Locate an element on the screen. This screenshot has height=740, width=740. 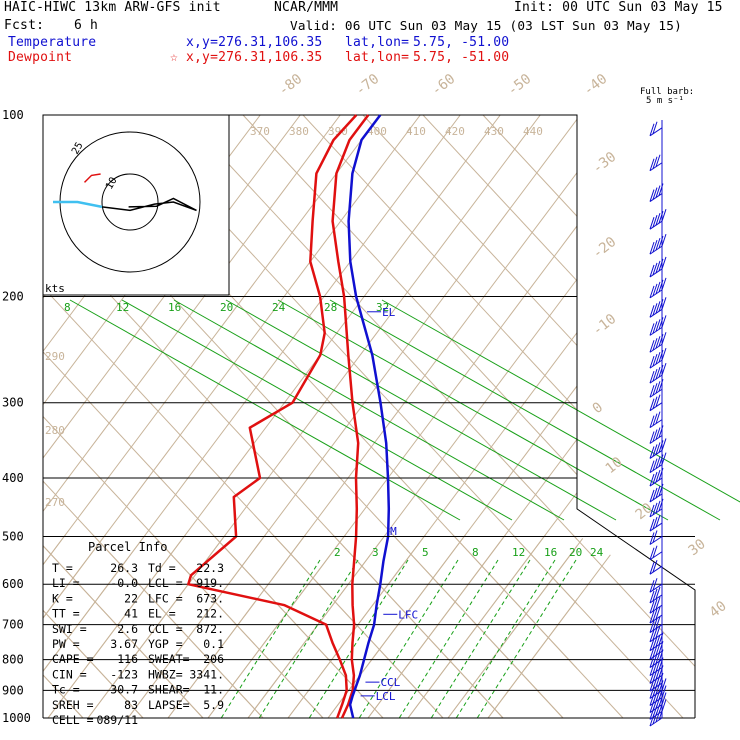
hodo-trace-mid is located at coordinates (149, 204).